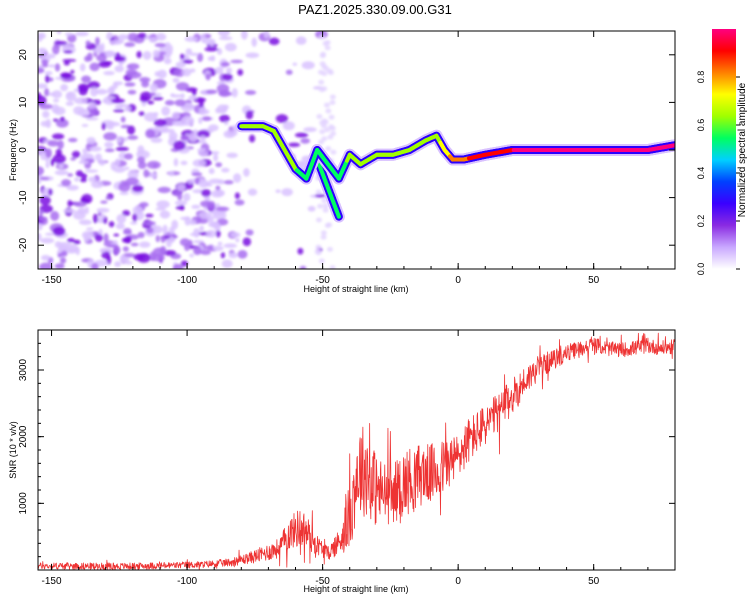  What do you see at coordinates (701, 269) in the screenshot?
I see `colorbar-tick-label: 0.0` at bounding box center [701, 269].